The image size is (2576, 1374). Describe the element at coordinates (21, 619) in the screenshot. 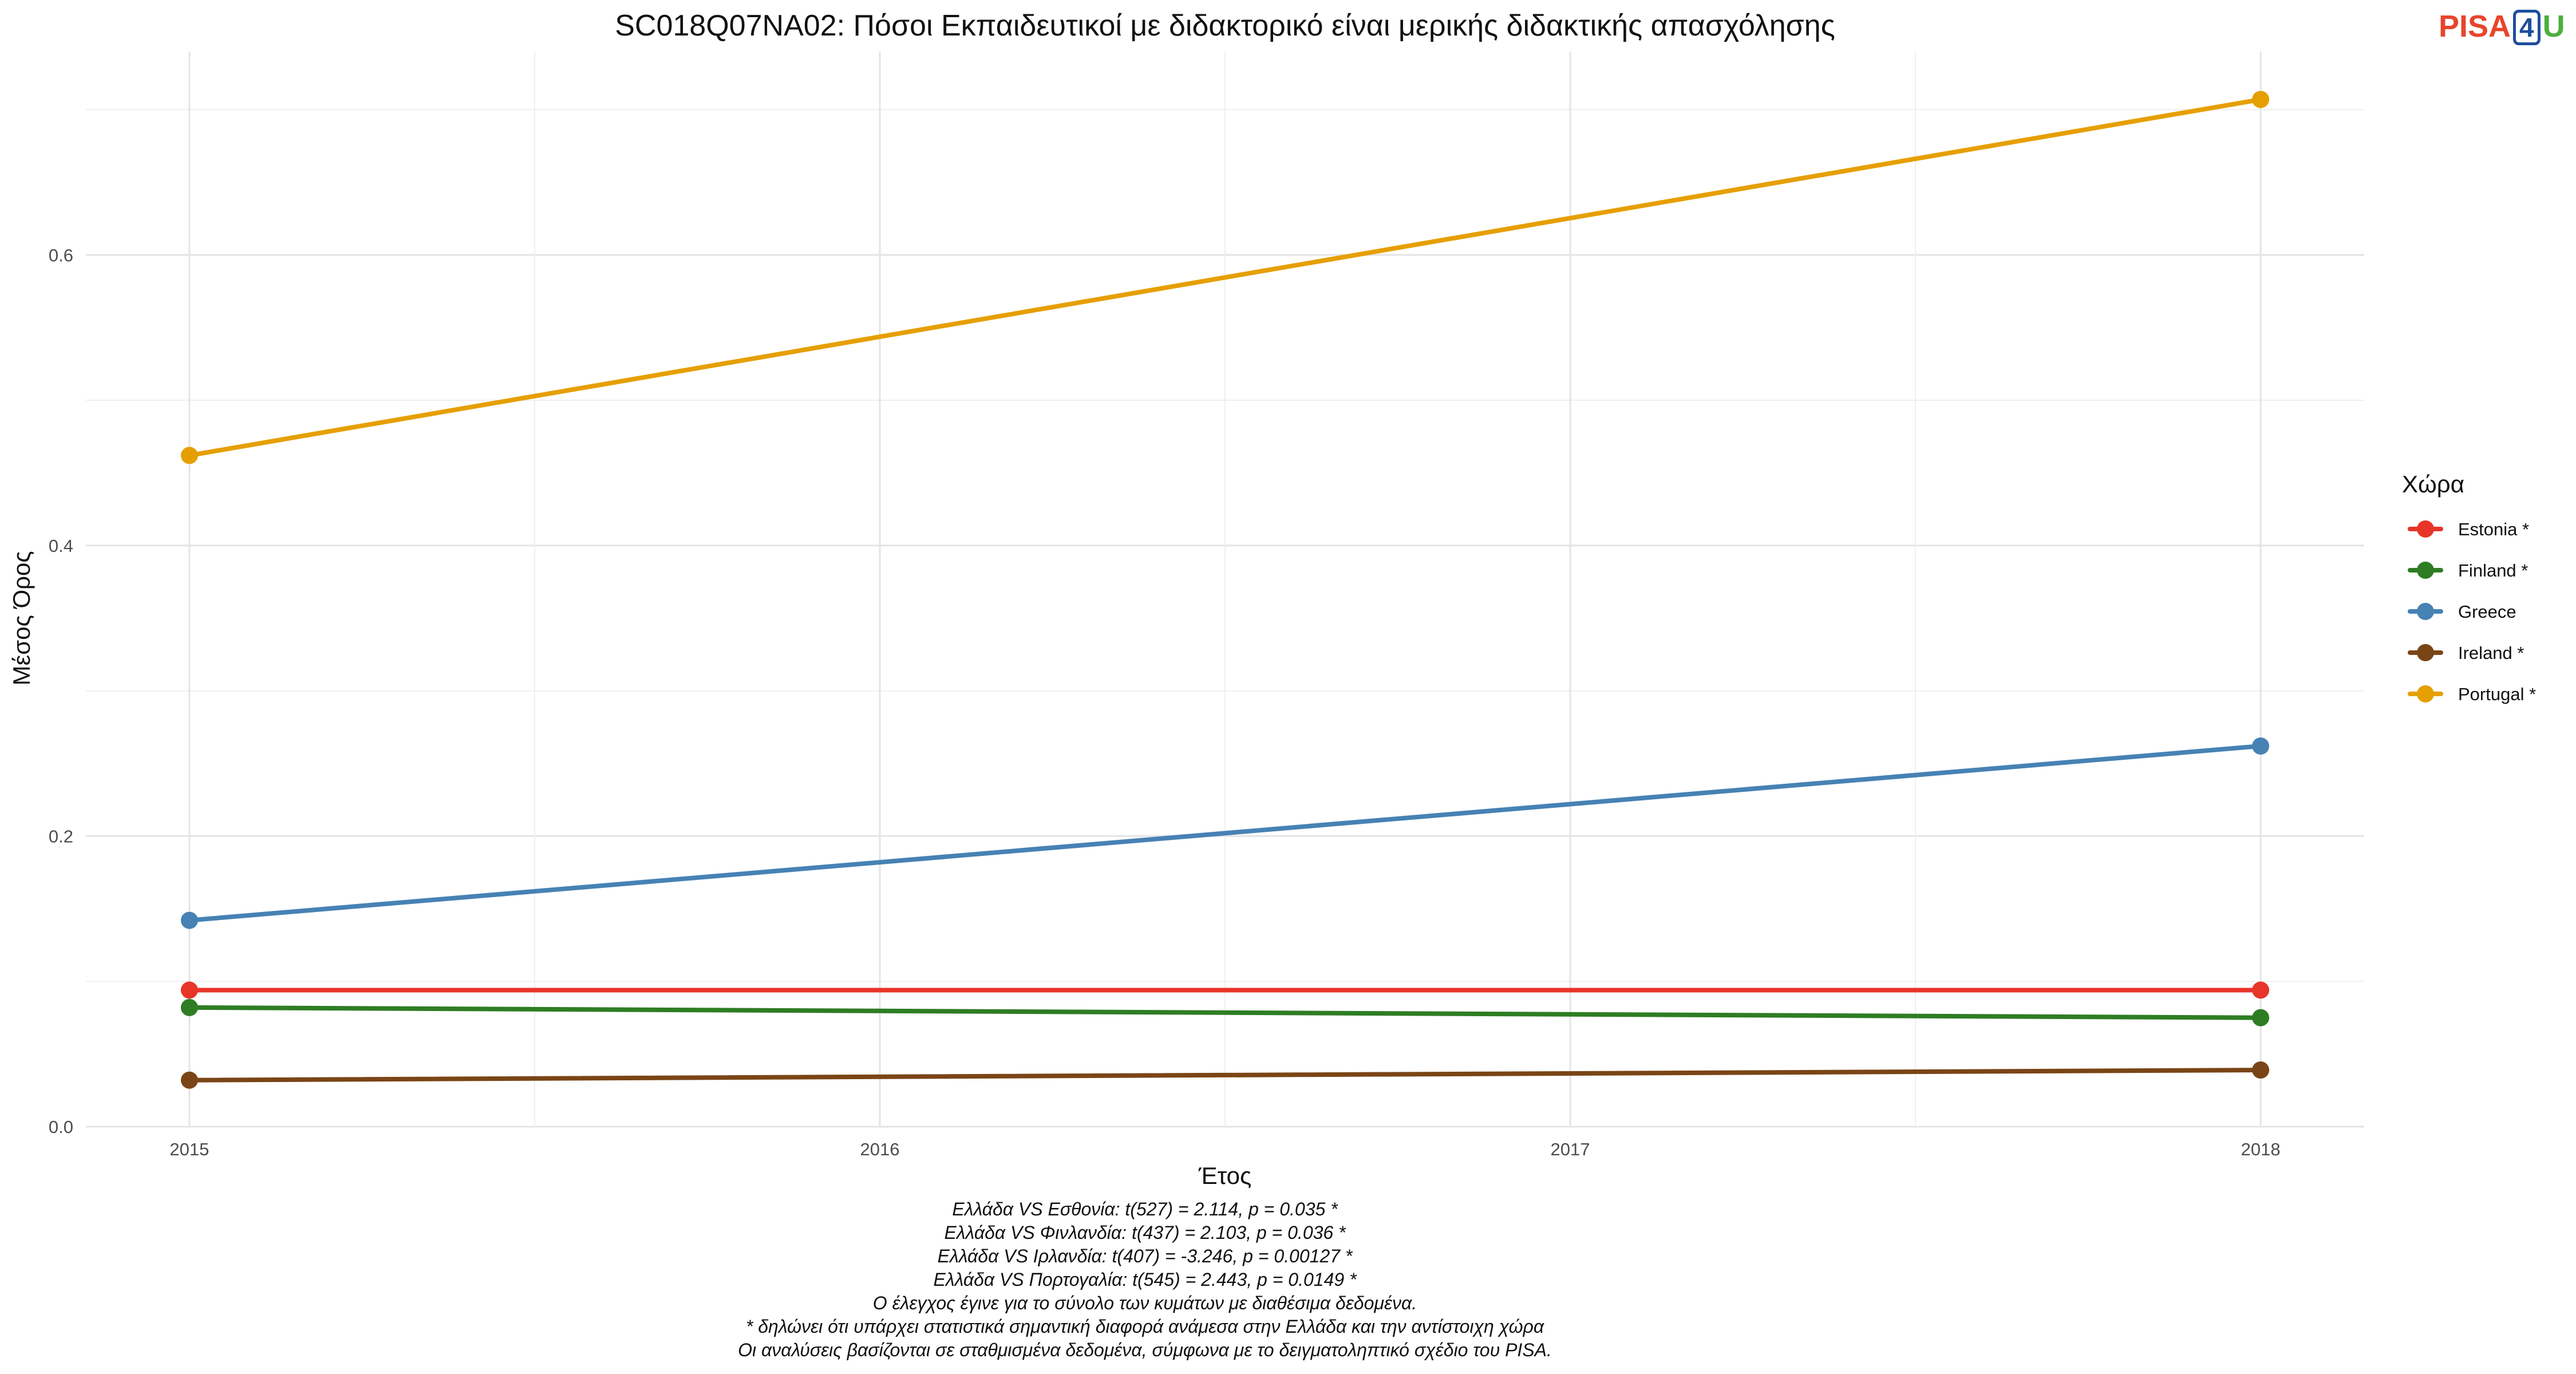

I see `y-axis-label: Μέσος Όρος` at that location.